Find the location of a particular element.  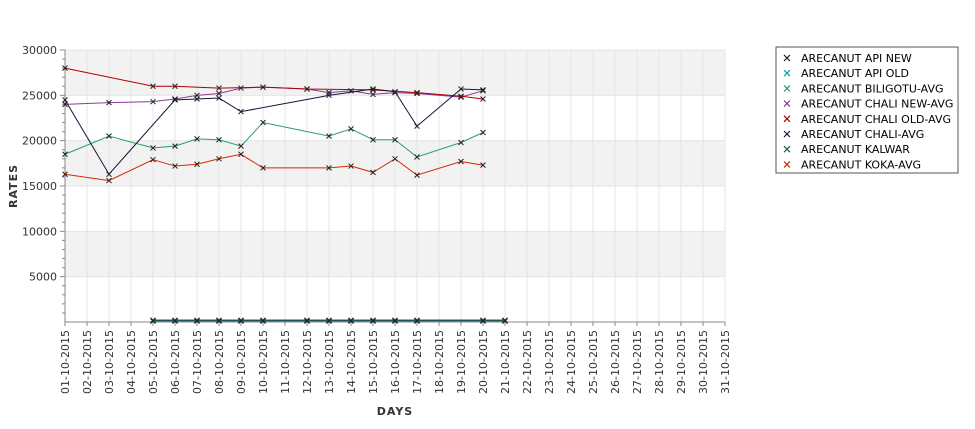

x-tick-label: 21-10-2015 is located at coordinates (505, 362).